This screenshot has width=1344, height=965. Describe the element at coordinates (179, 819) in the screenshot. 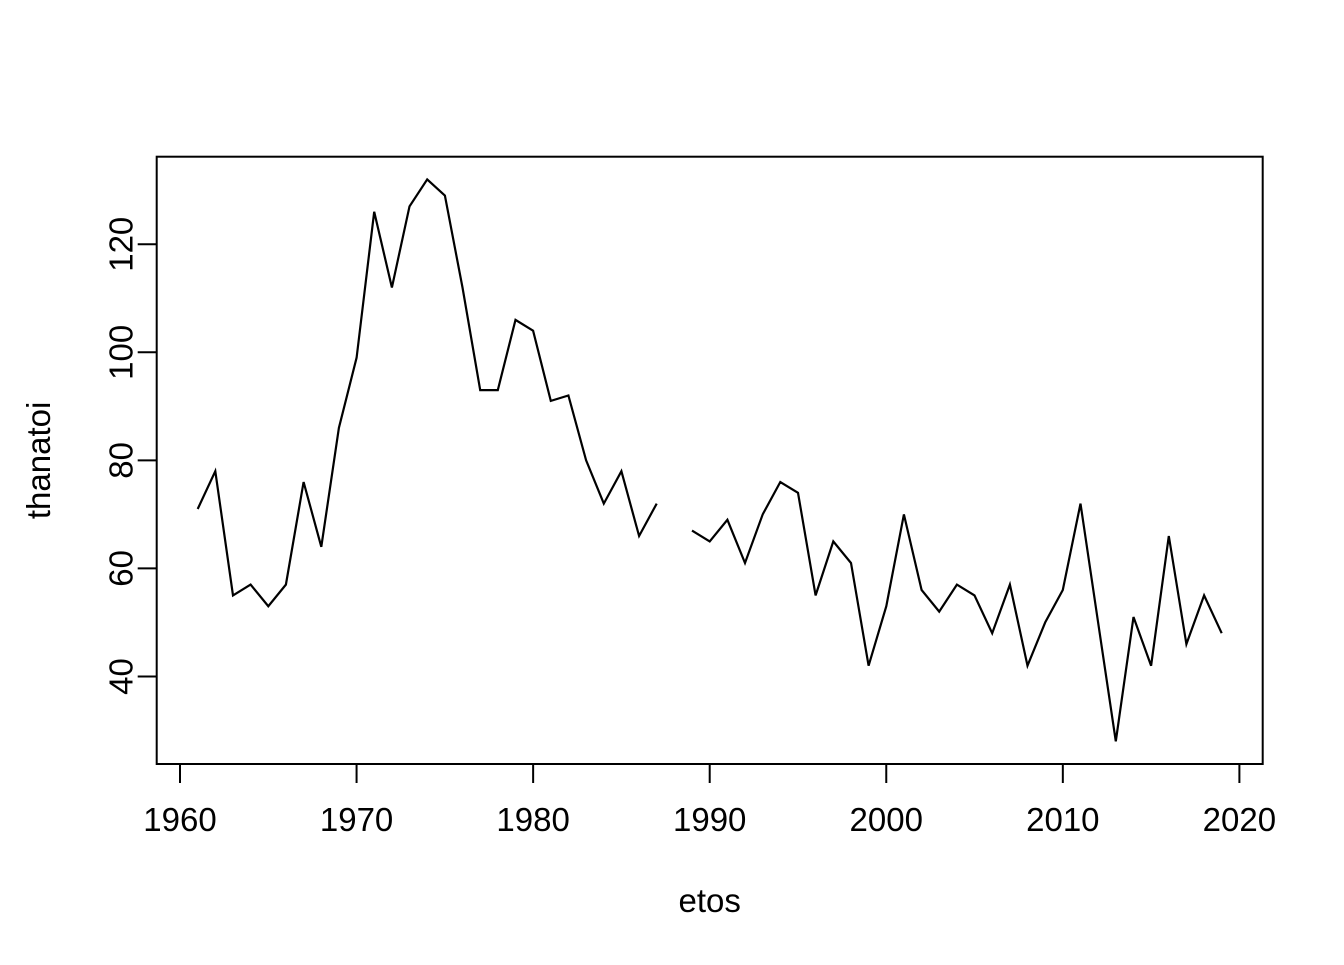

I see `x-tick-label: 1960` at that location.